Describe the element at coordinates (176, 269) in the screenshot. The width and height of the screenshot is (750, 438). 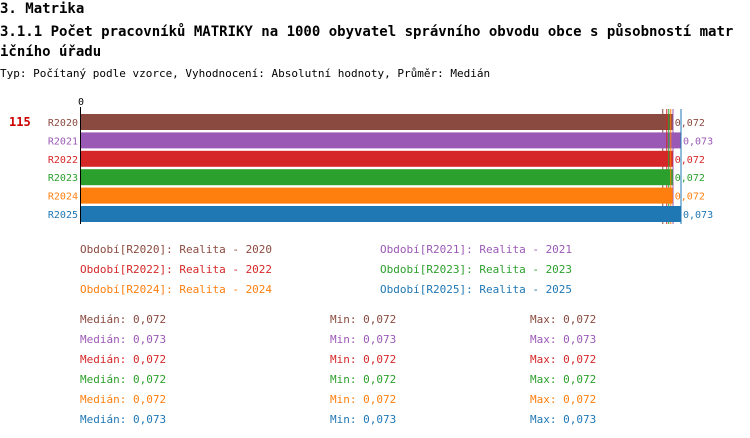
I see `legend-item: Období[R2022]: Realita - 2022` at that location.